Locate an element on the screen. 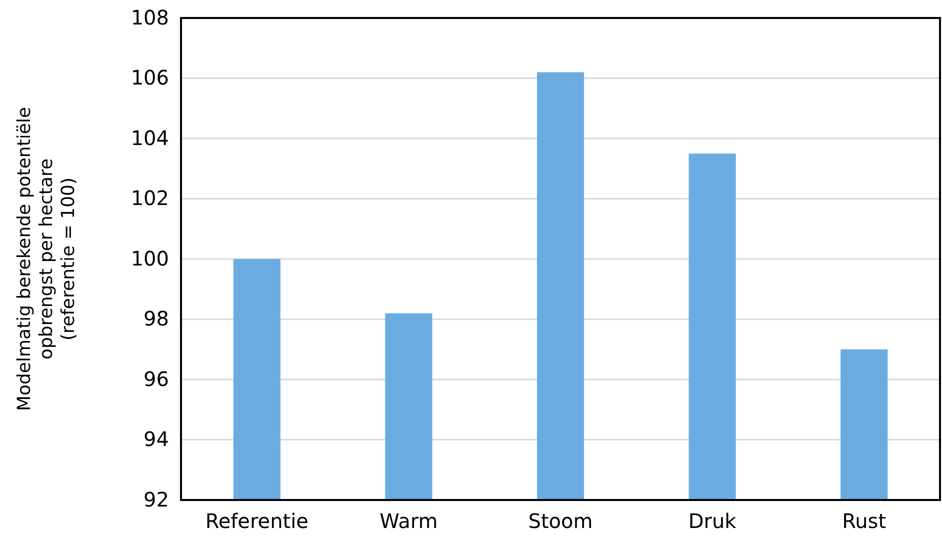  y-tick-label: 98 is located at coordinates (156, 318).